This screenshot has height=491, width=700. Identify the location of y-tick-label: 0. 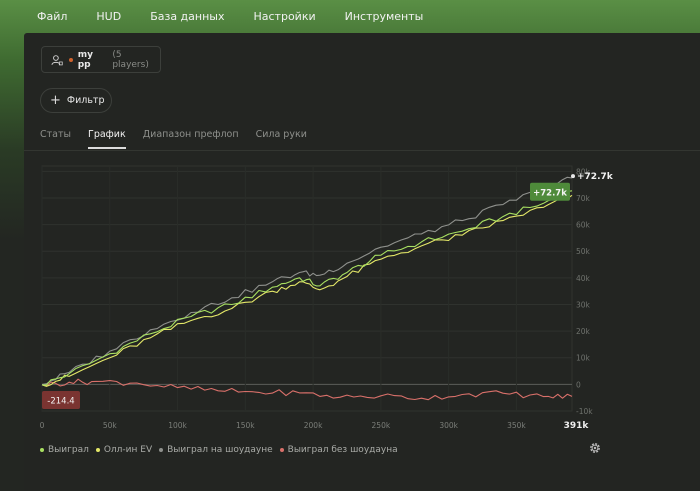
(578, 384).